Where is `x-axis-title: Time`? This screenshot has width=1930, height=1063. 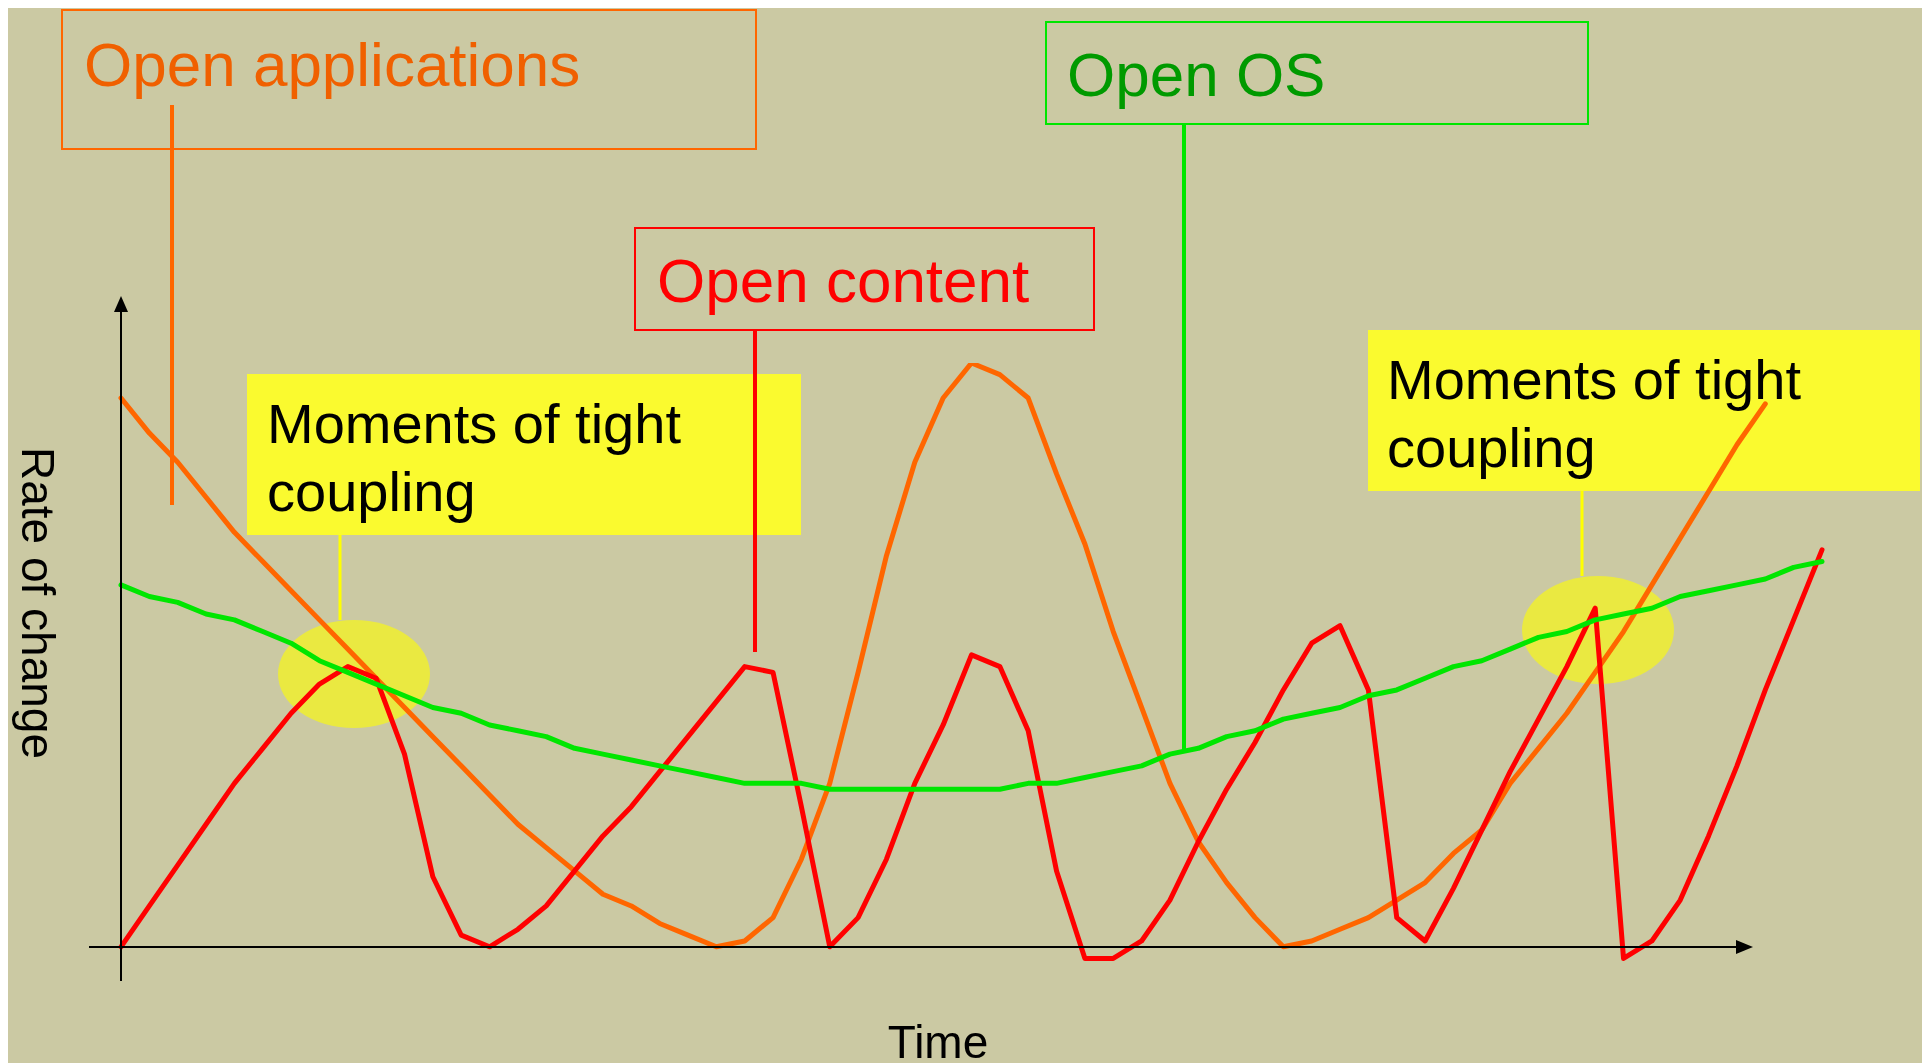
x-axis-title: Time is located at coordinates (938, 1039).